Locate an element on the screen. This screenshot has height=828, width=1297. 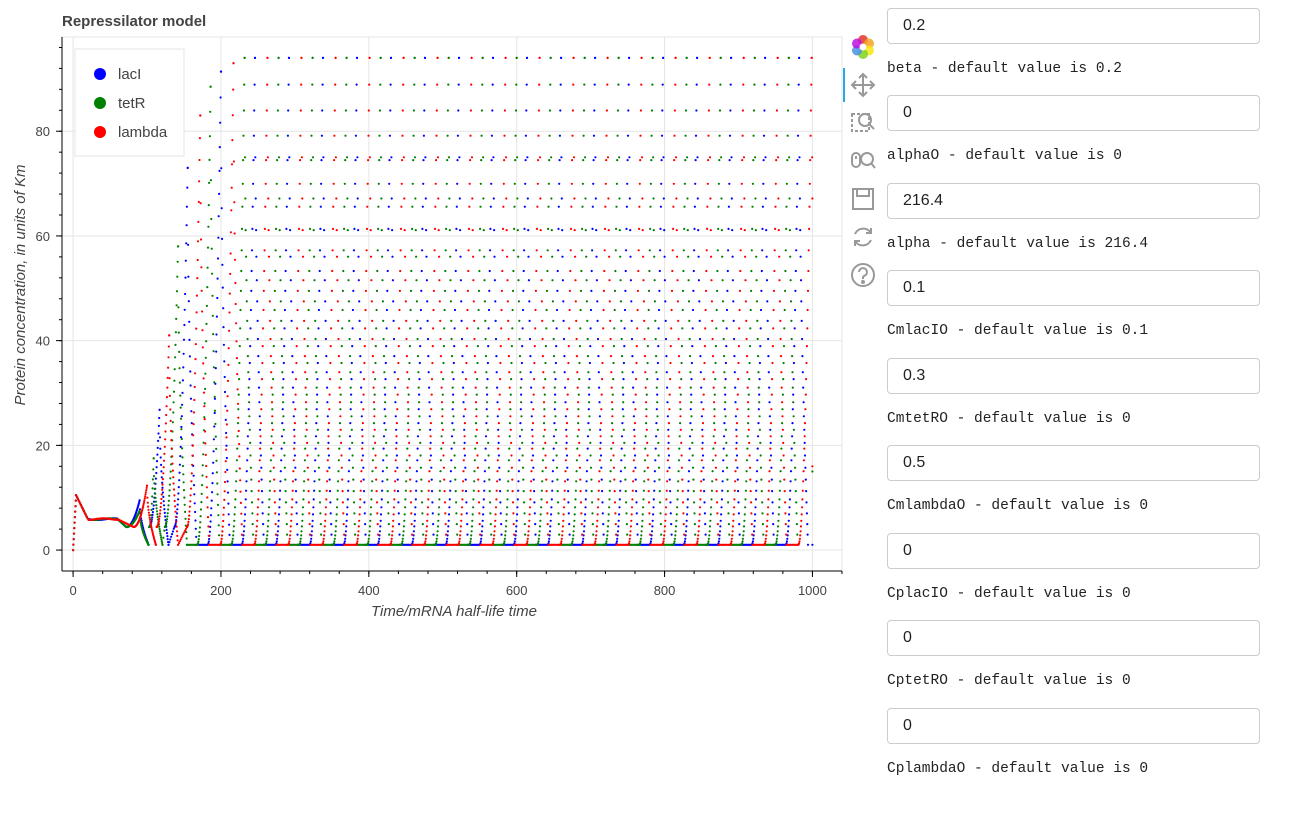
beta-input: 0.2 is located at coordinates (1073, 26).